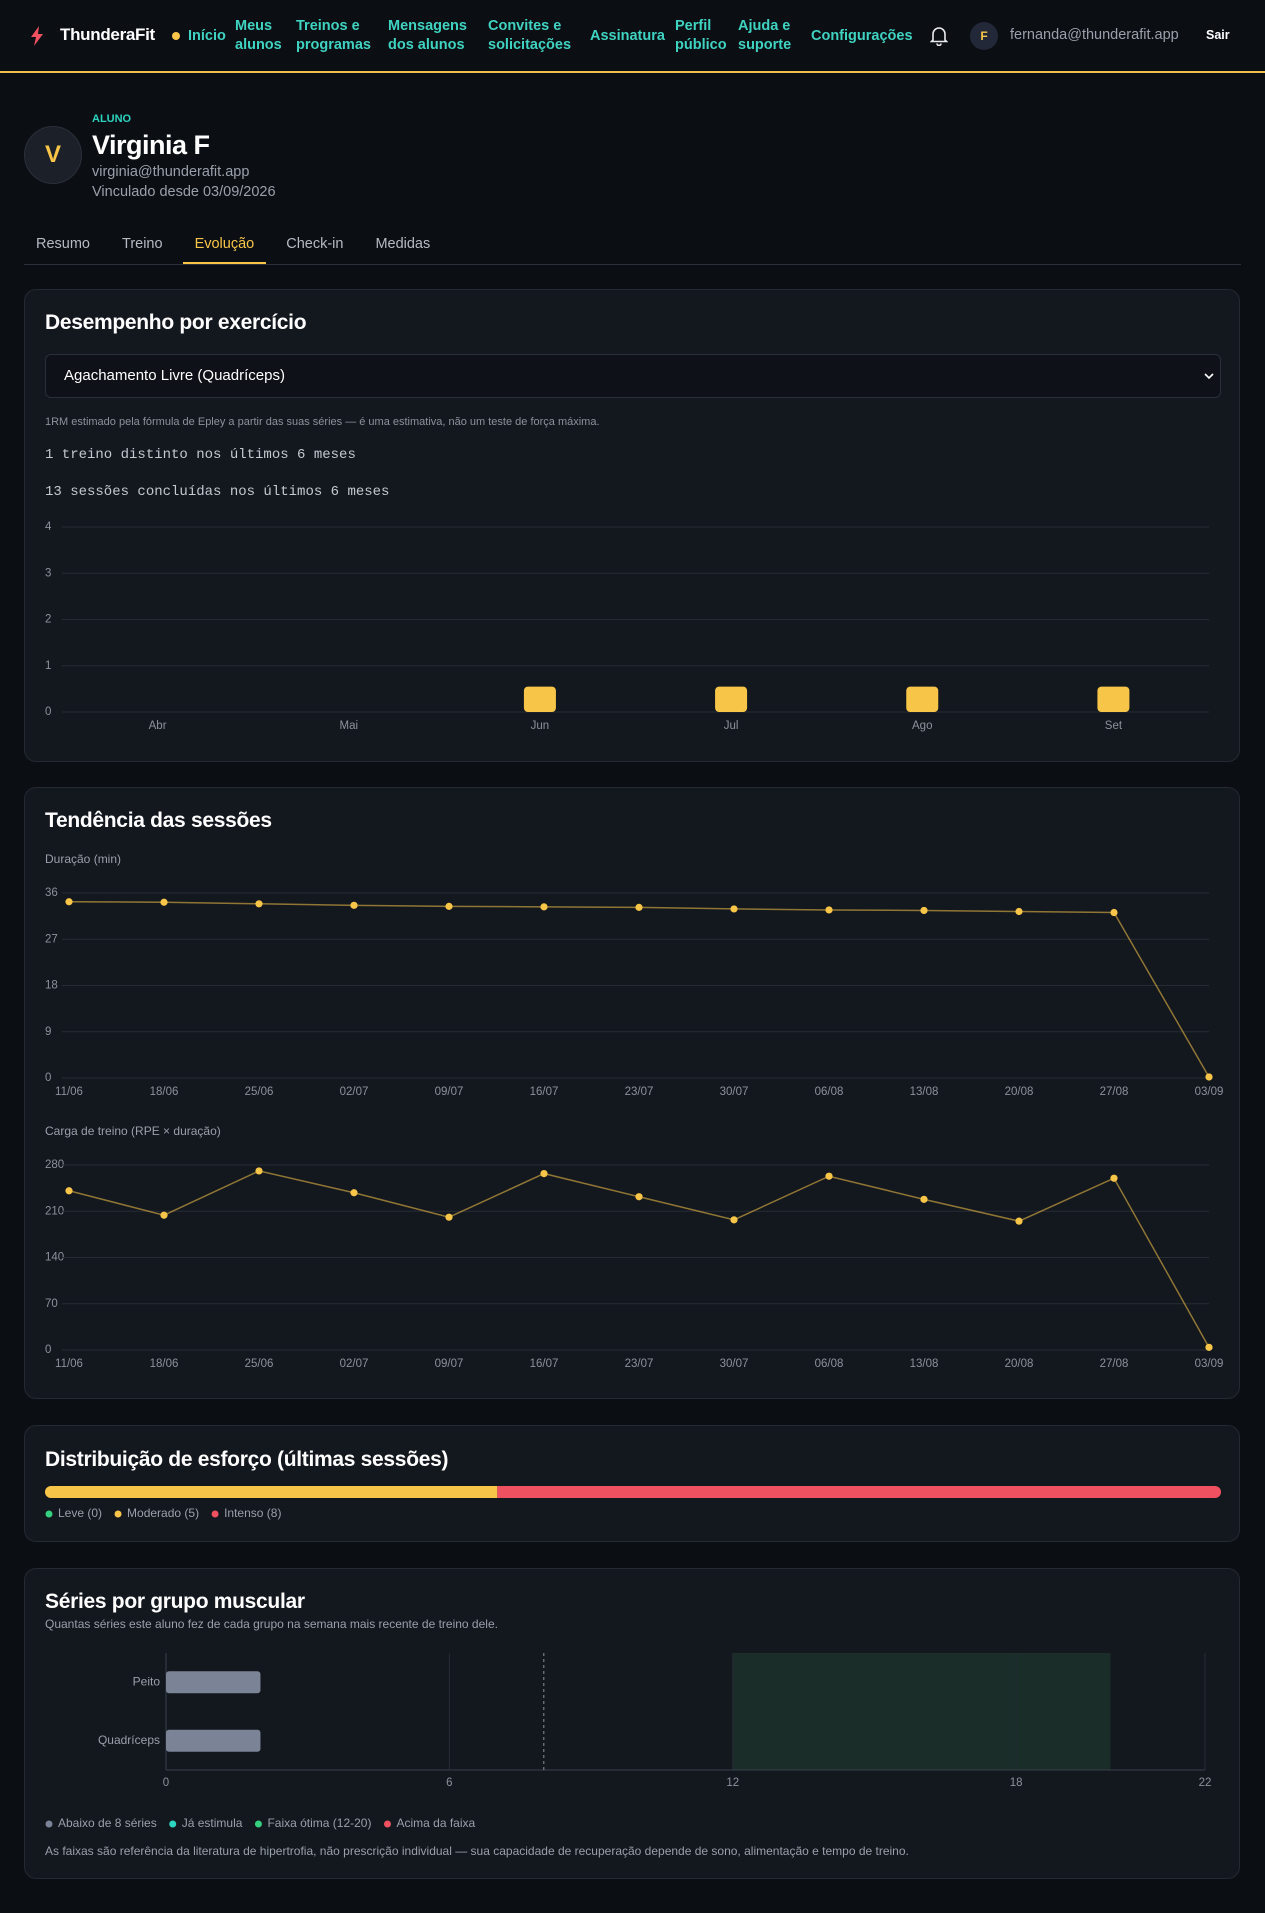 This screenshot has height=1913, width=1265. Describe the element at coordinates (174, 375) in the screenshot. I see `select-value: Agachamento Livre (Quadríceps)` at that location.